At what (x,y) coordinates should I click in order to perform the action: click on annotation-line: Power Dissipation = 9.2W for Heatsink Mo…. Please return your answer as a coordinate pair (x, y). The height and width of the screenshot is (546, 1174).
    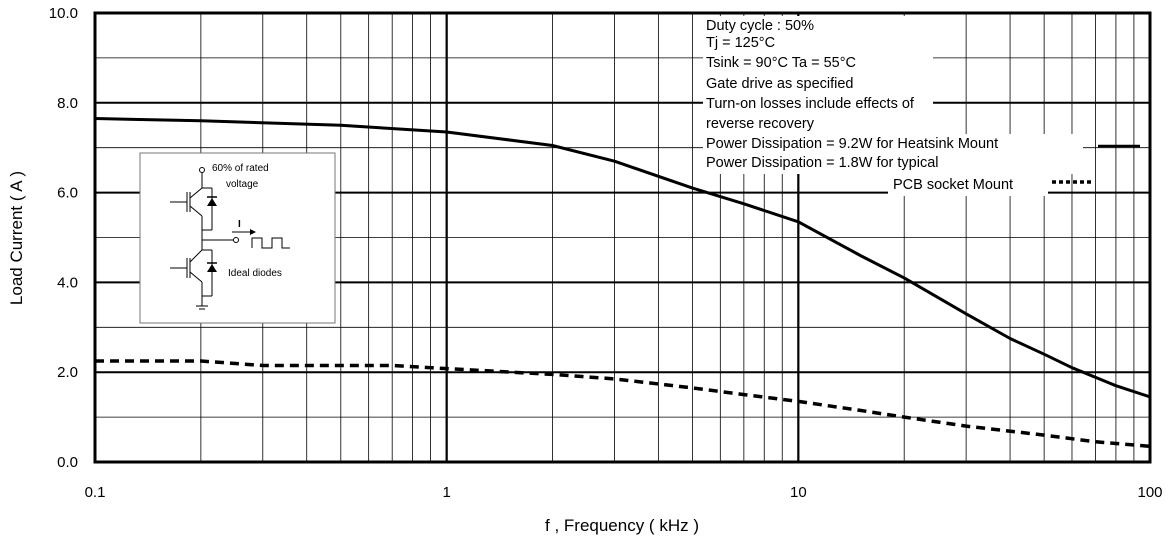
    Looking at the image, I should click on (852, 144).